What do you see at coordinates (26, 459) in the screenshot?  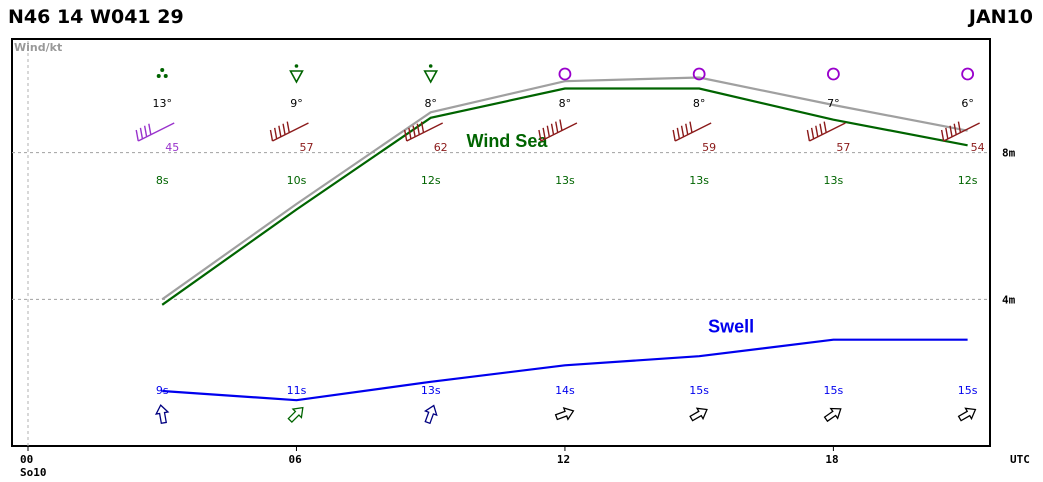 I see `x-tick-label: 00` at bounding box center [26, 459].